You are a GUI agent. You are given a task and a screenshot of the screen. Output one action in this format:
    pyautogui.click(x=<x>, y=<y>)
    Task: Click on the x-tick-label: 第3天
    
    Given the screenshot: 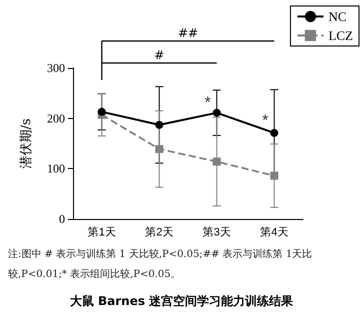 What is the action you would take?
    pyautogui.click(x=216, y=232)
    